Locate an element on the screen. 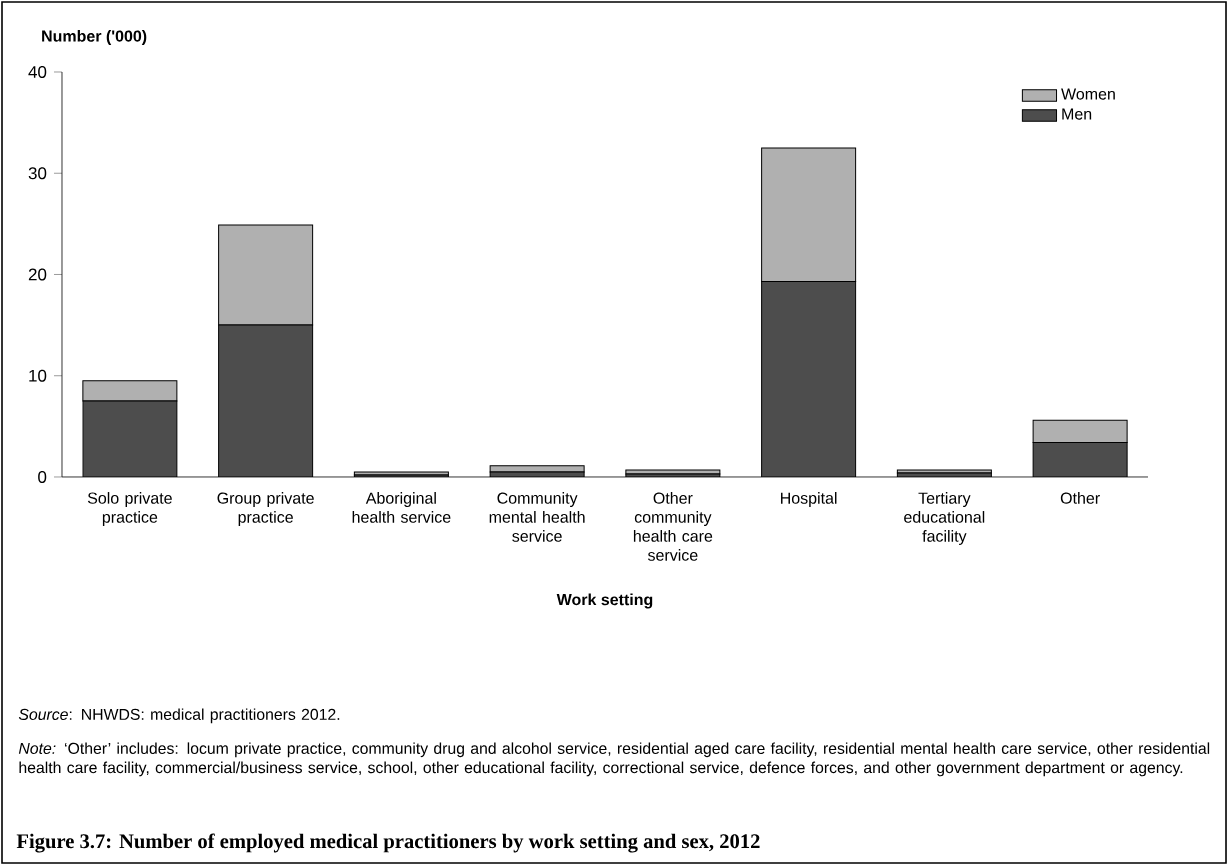  x-tick-label: Aboriginal health service is located at coordinates (401, 507).